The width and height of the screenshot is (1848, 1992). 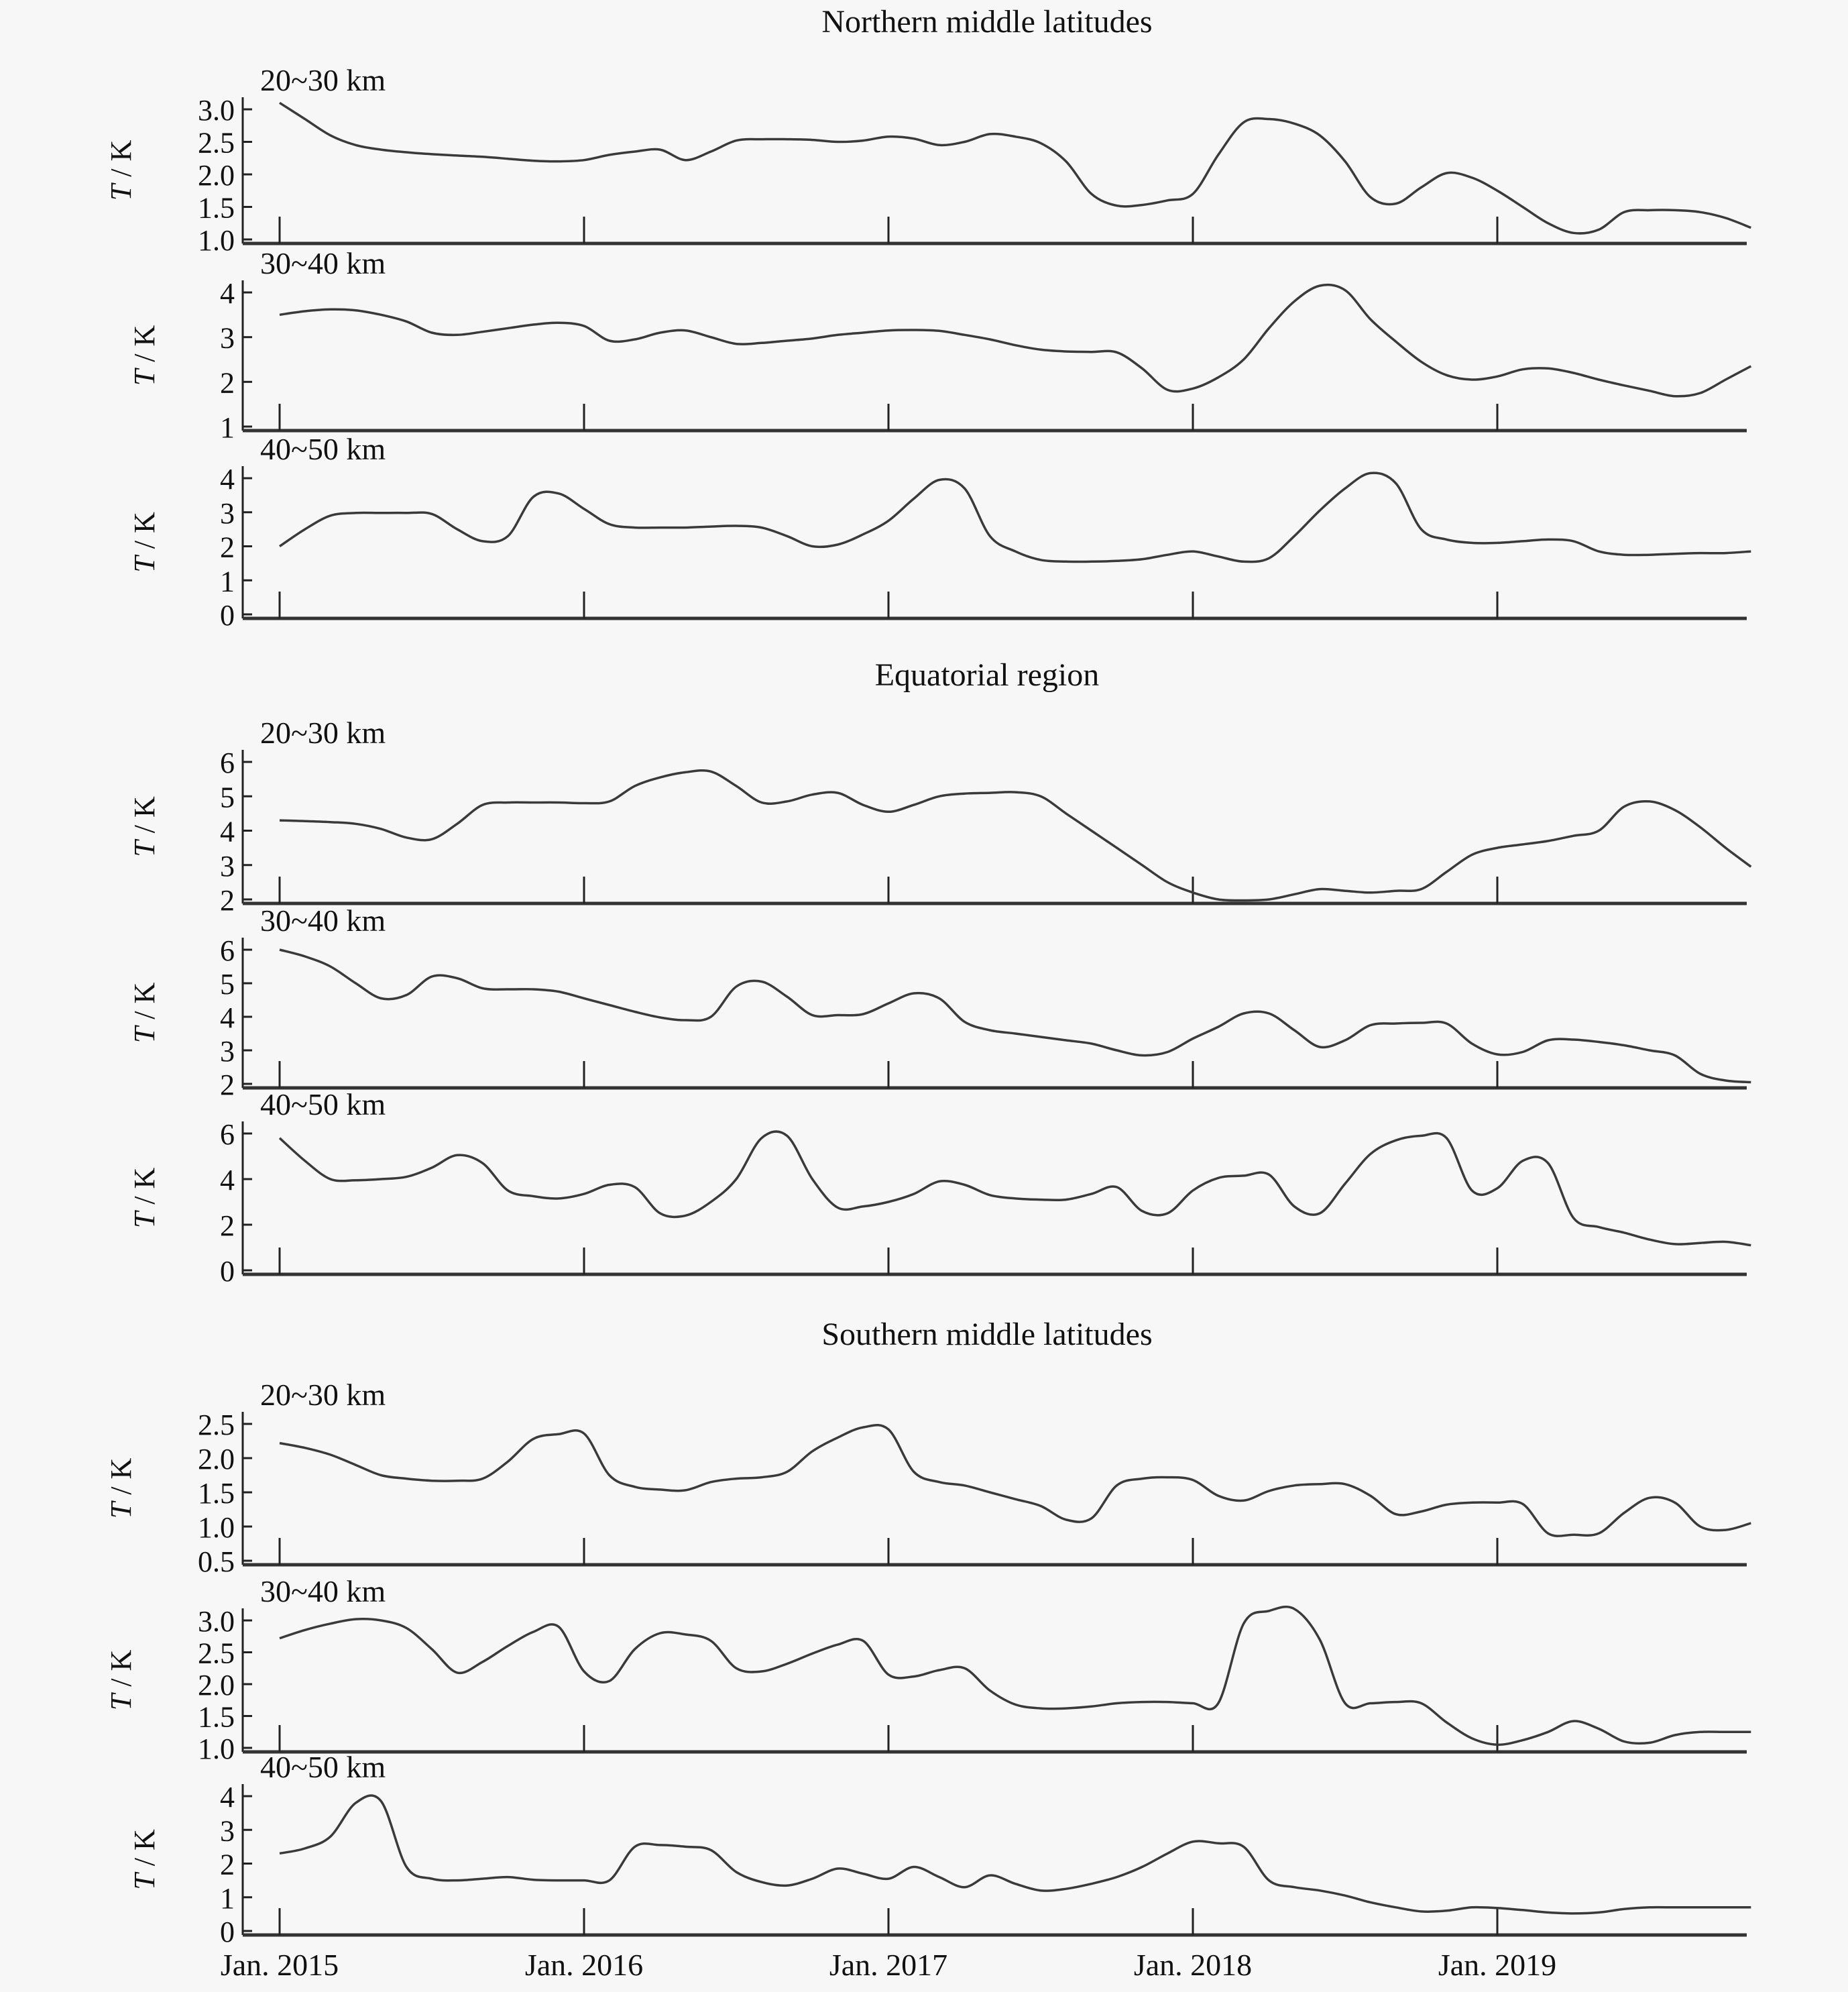 What do you see at coordinates (584, 1965) in the screenshot?
I see `x-tick-label: Jan. 2016` at bounding box center [584, 1965].